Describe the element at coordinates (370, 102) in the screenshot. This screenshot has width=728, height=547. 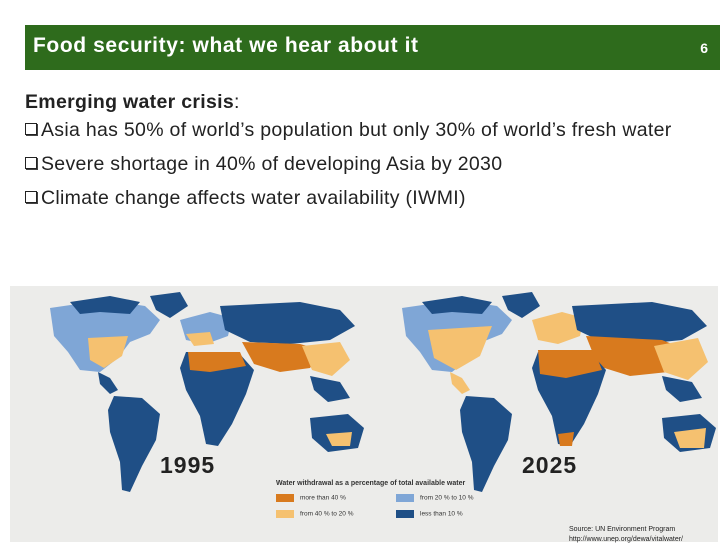
I see `lead-line: Emerging water crisis:` at that location.